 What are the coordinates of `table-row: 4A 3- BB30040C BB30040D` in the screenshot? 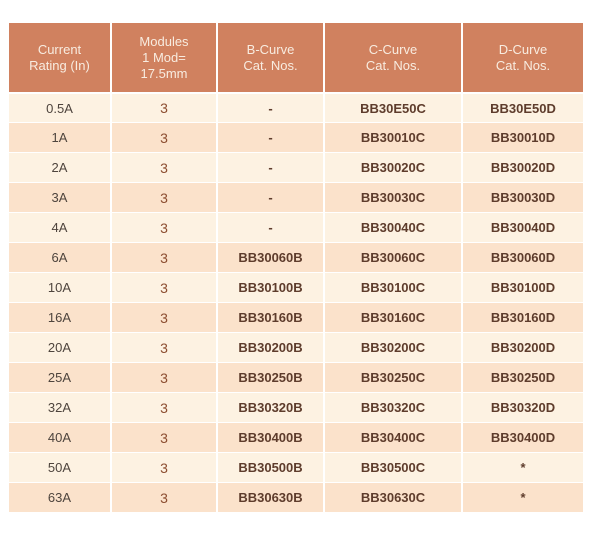 It's located at (296, 227).